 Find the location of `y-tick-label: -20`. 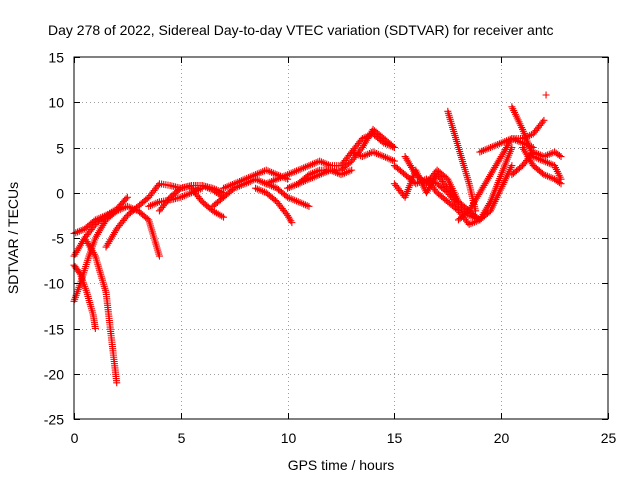

y-tick-label: -20 is located at coordinates (54, 375).